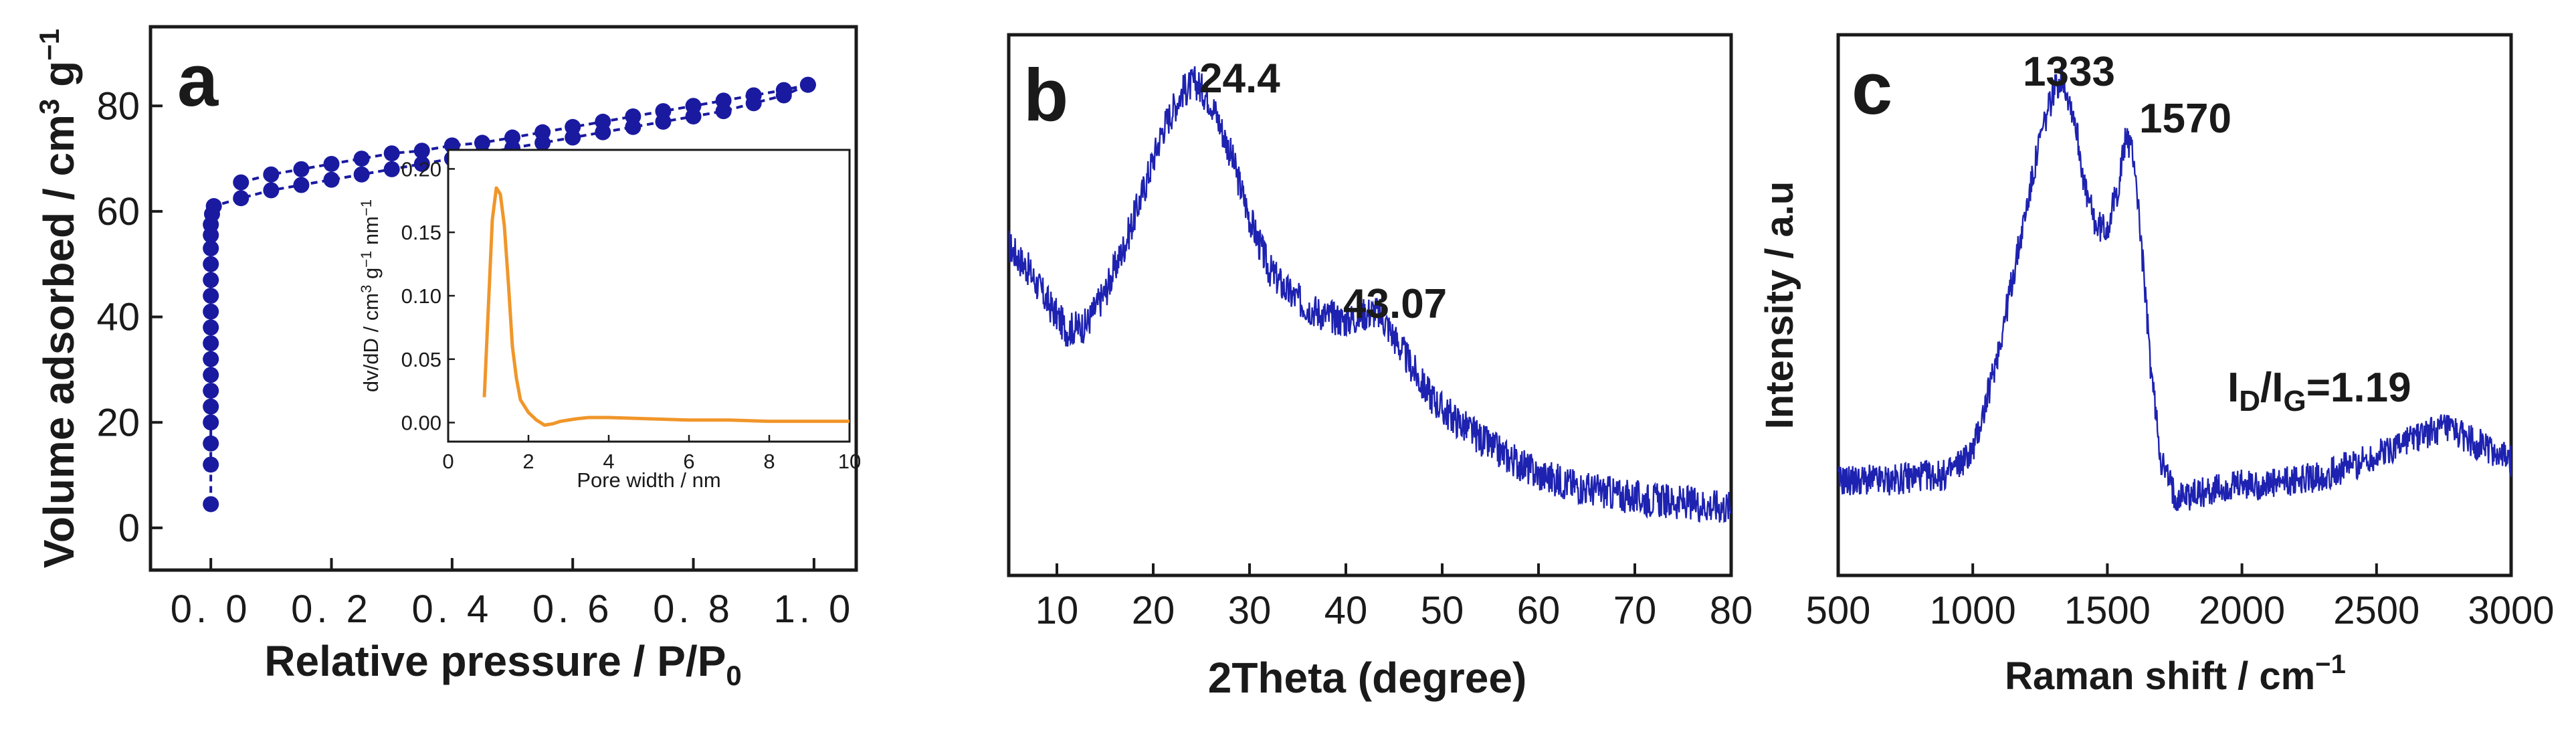 The image size is (2576, 730). I want to click on panel-c-xtick-label: 2000, so click(2242, 610).